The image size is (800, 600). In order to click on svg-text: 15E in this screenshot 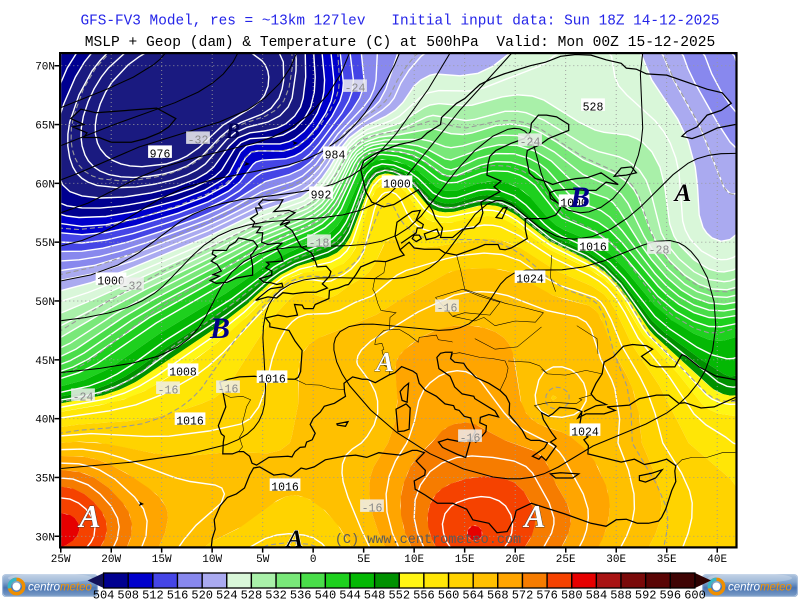, I will do `click(465, 560)`.